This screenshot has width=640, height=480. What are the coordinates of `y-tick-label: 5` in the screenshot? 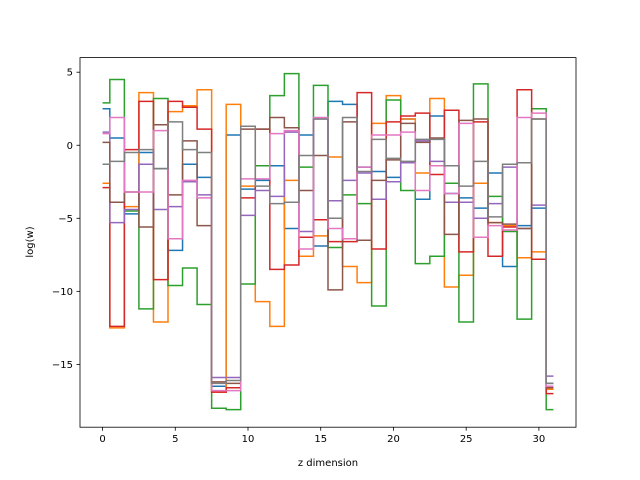 It's located at (70, 73).